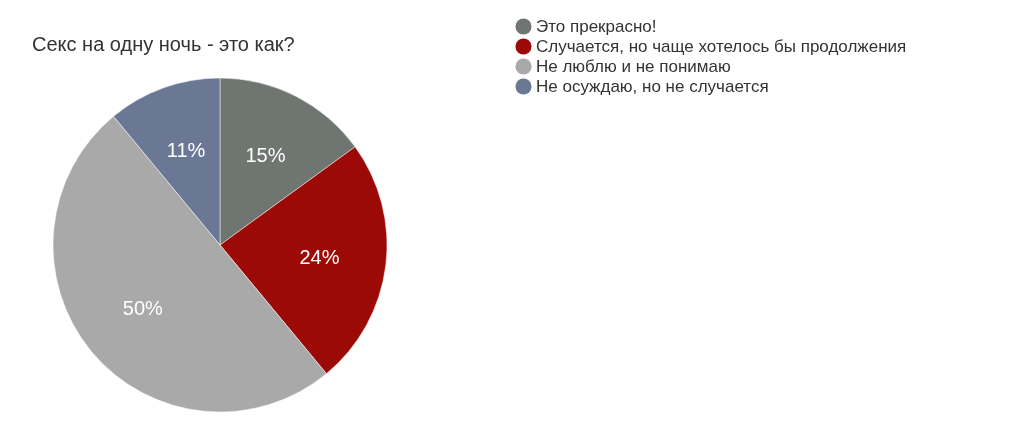 This screenshot has width=1024, height=436. I want to click on data-label: 15%, so click(265, 154).